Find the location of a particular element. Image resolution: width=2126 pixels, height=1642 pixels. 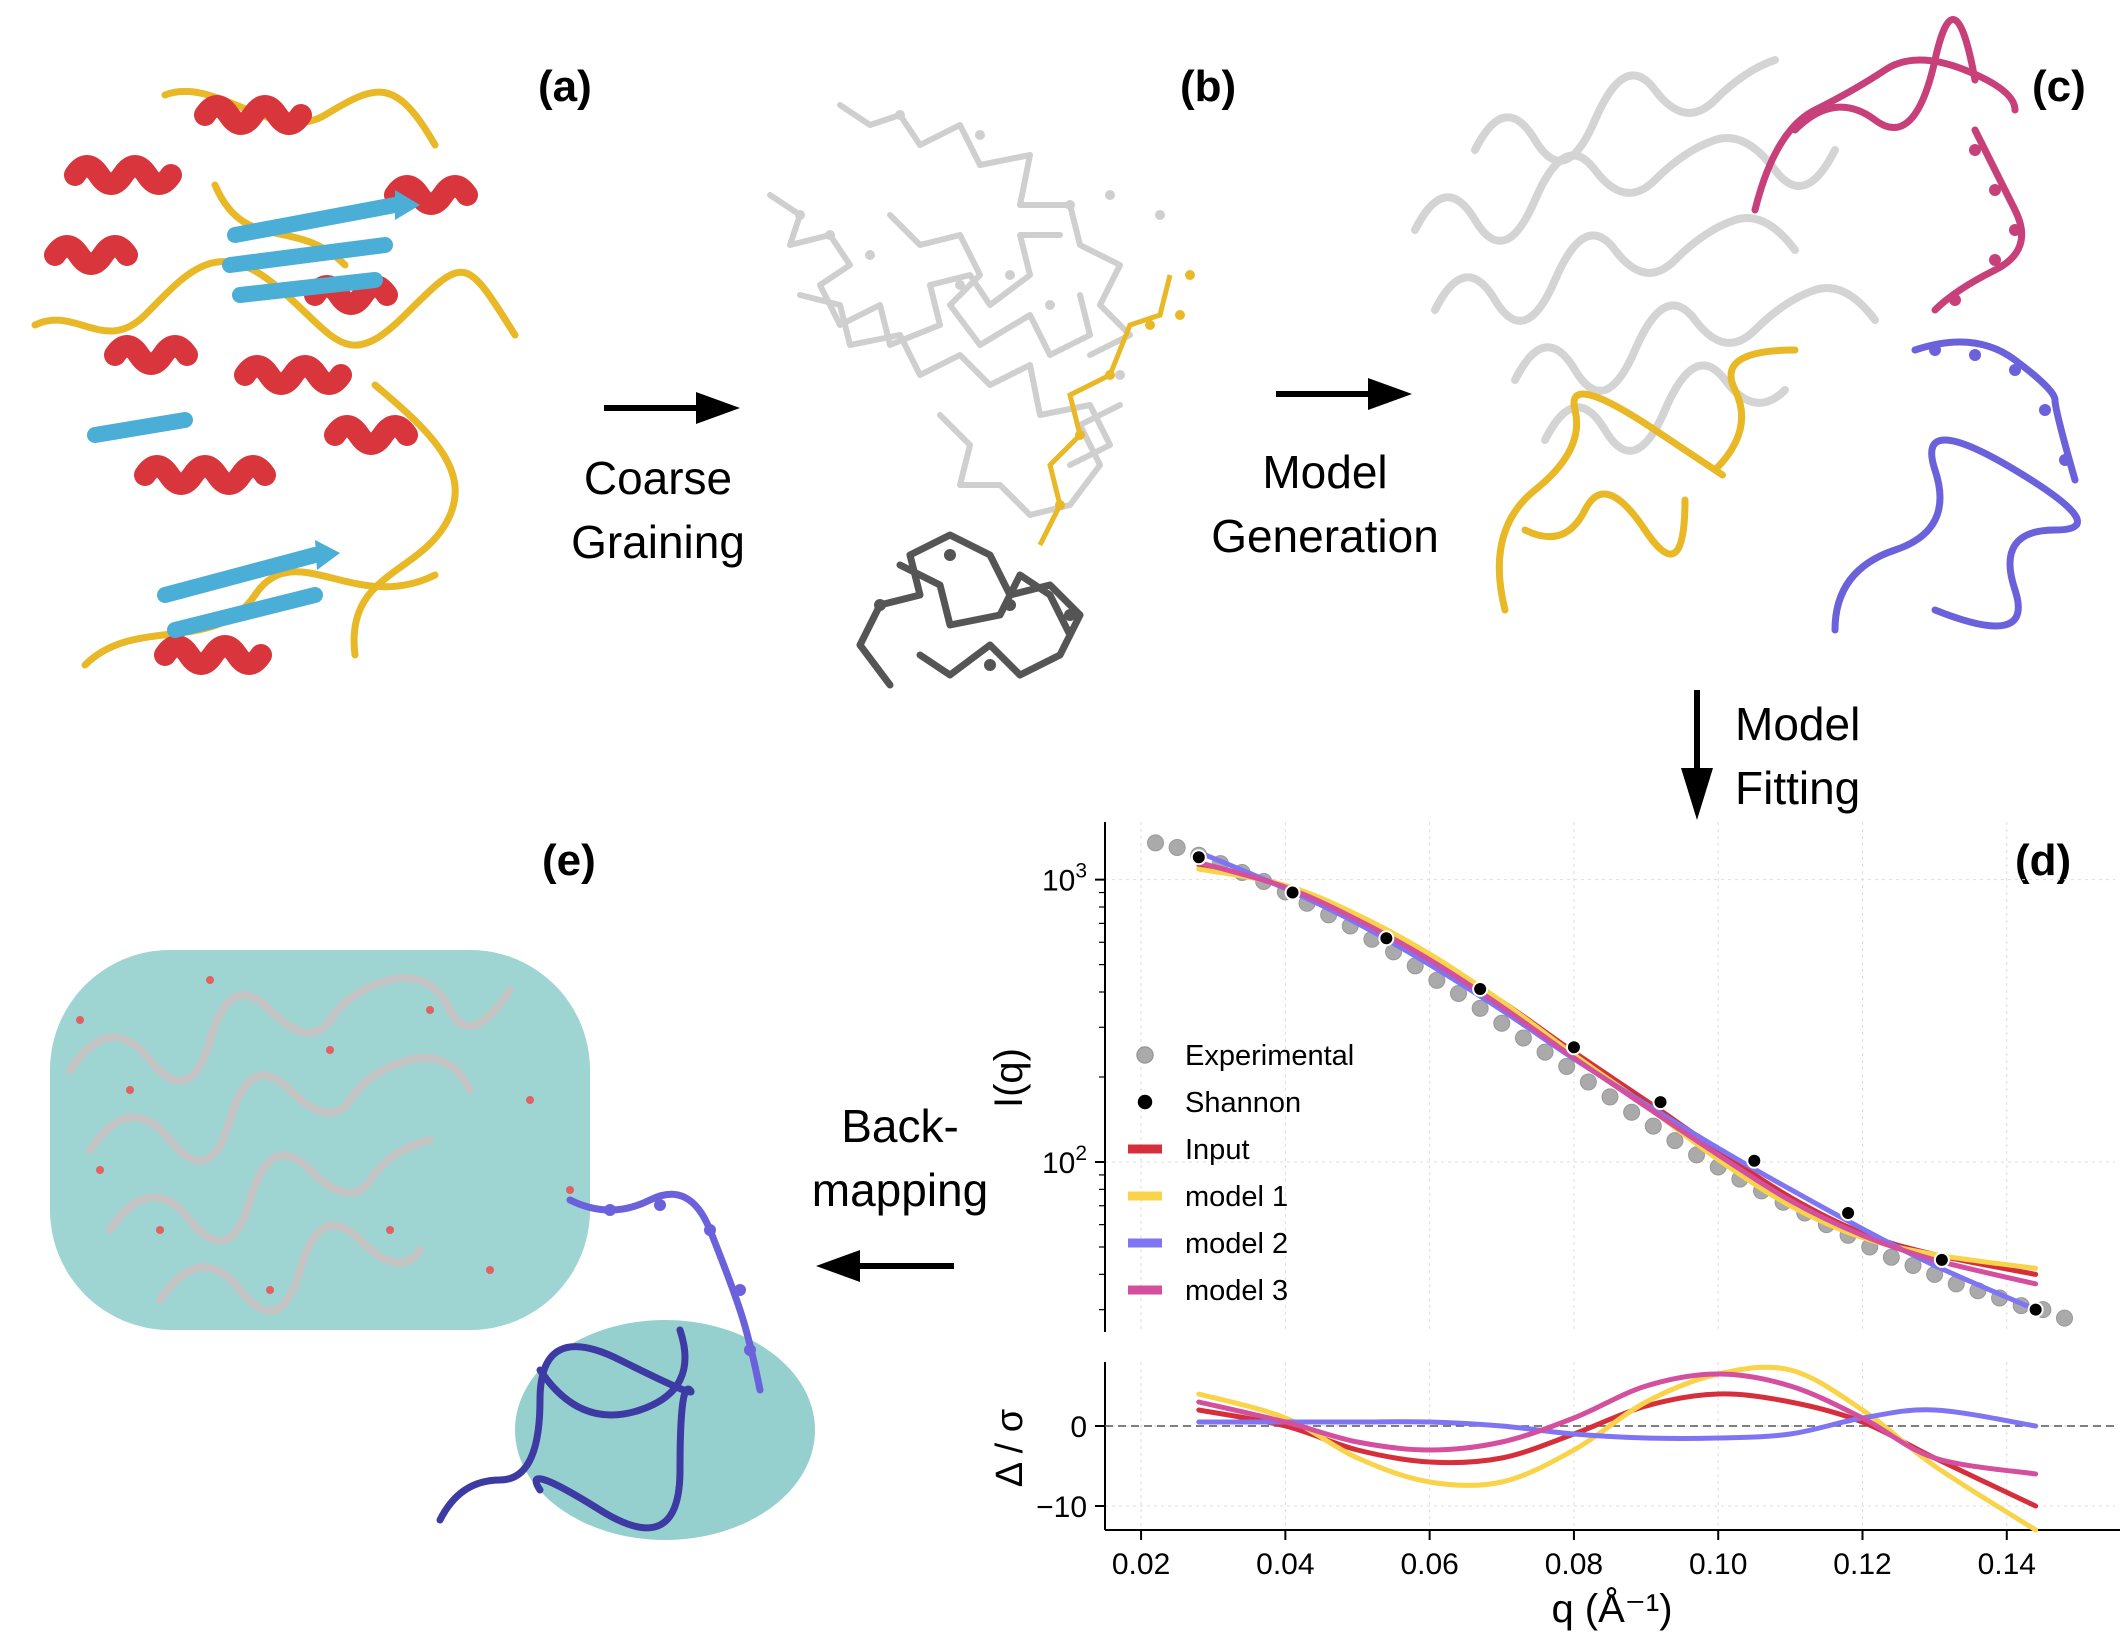

bottom-y-label: Δ / σ is located at coordinates (1010, 1448).